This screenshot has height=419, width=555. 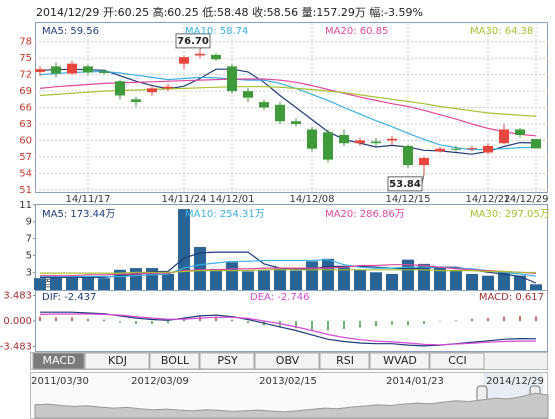 I want to click on legend-entry: MA10: 58.74, so click(x=216, y=31).